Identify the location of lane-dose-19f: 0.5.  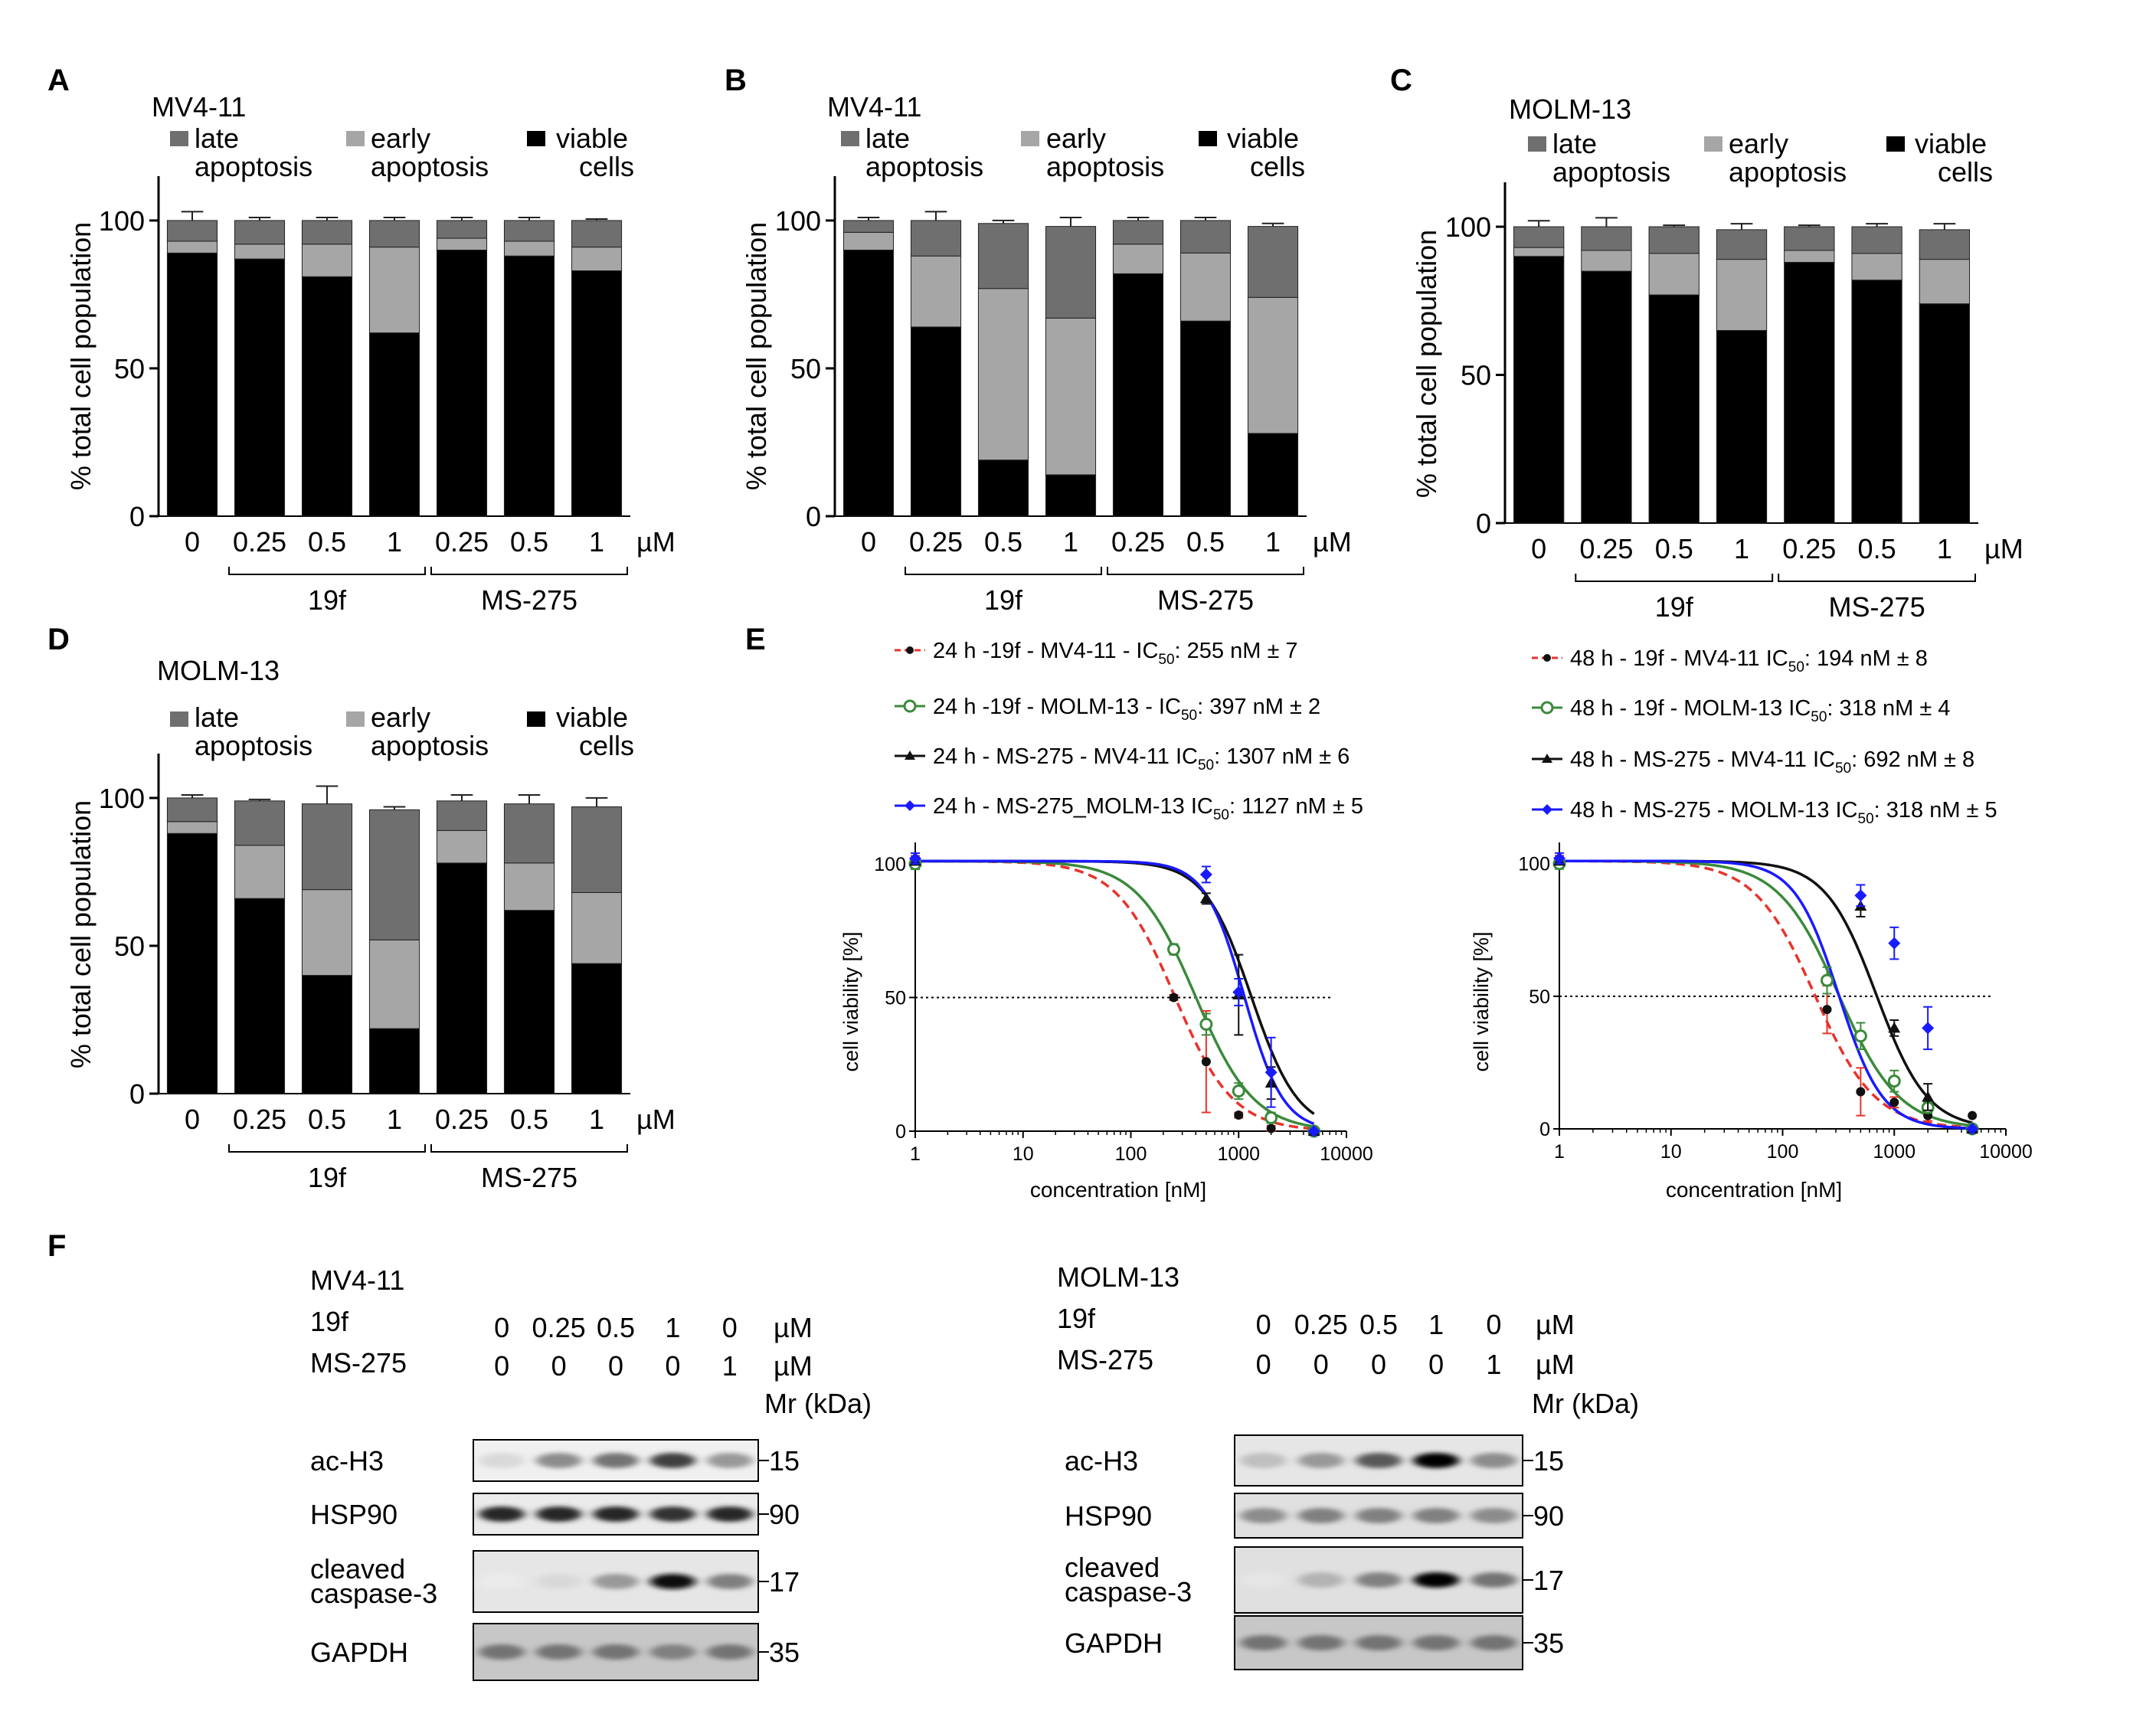
(616, 1327).